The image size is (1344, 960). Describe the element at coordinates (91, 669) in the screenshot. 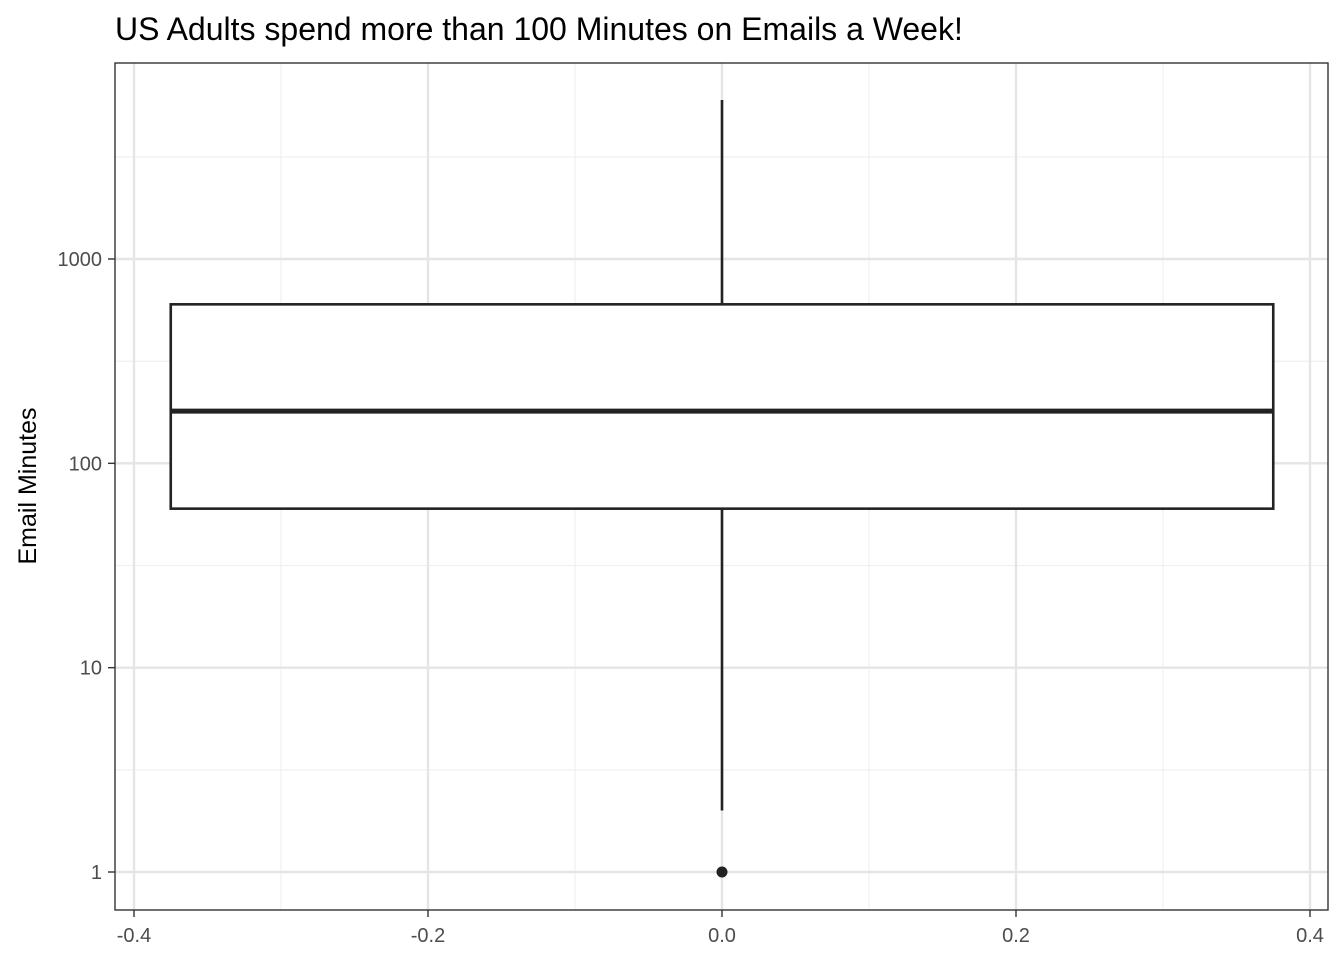

I see `y-tick-label: 10` at that location.